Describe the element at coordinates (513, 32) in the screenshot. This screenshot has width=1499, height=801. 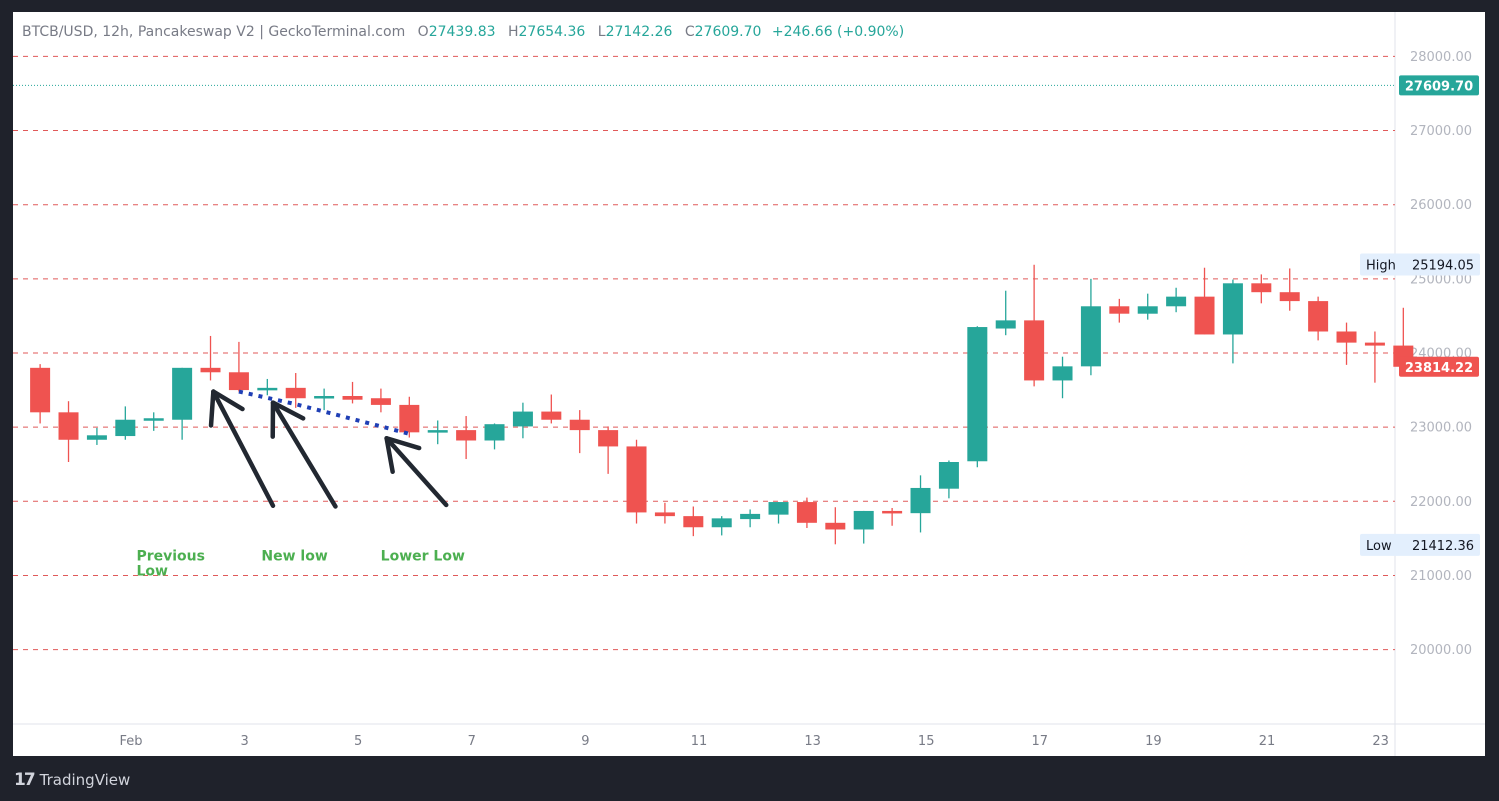
I see `high-label: H` at that location.